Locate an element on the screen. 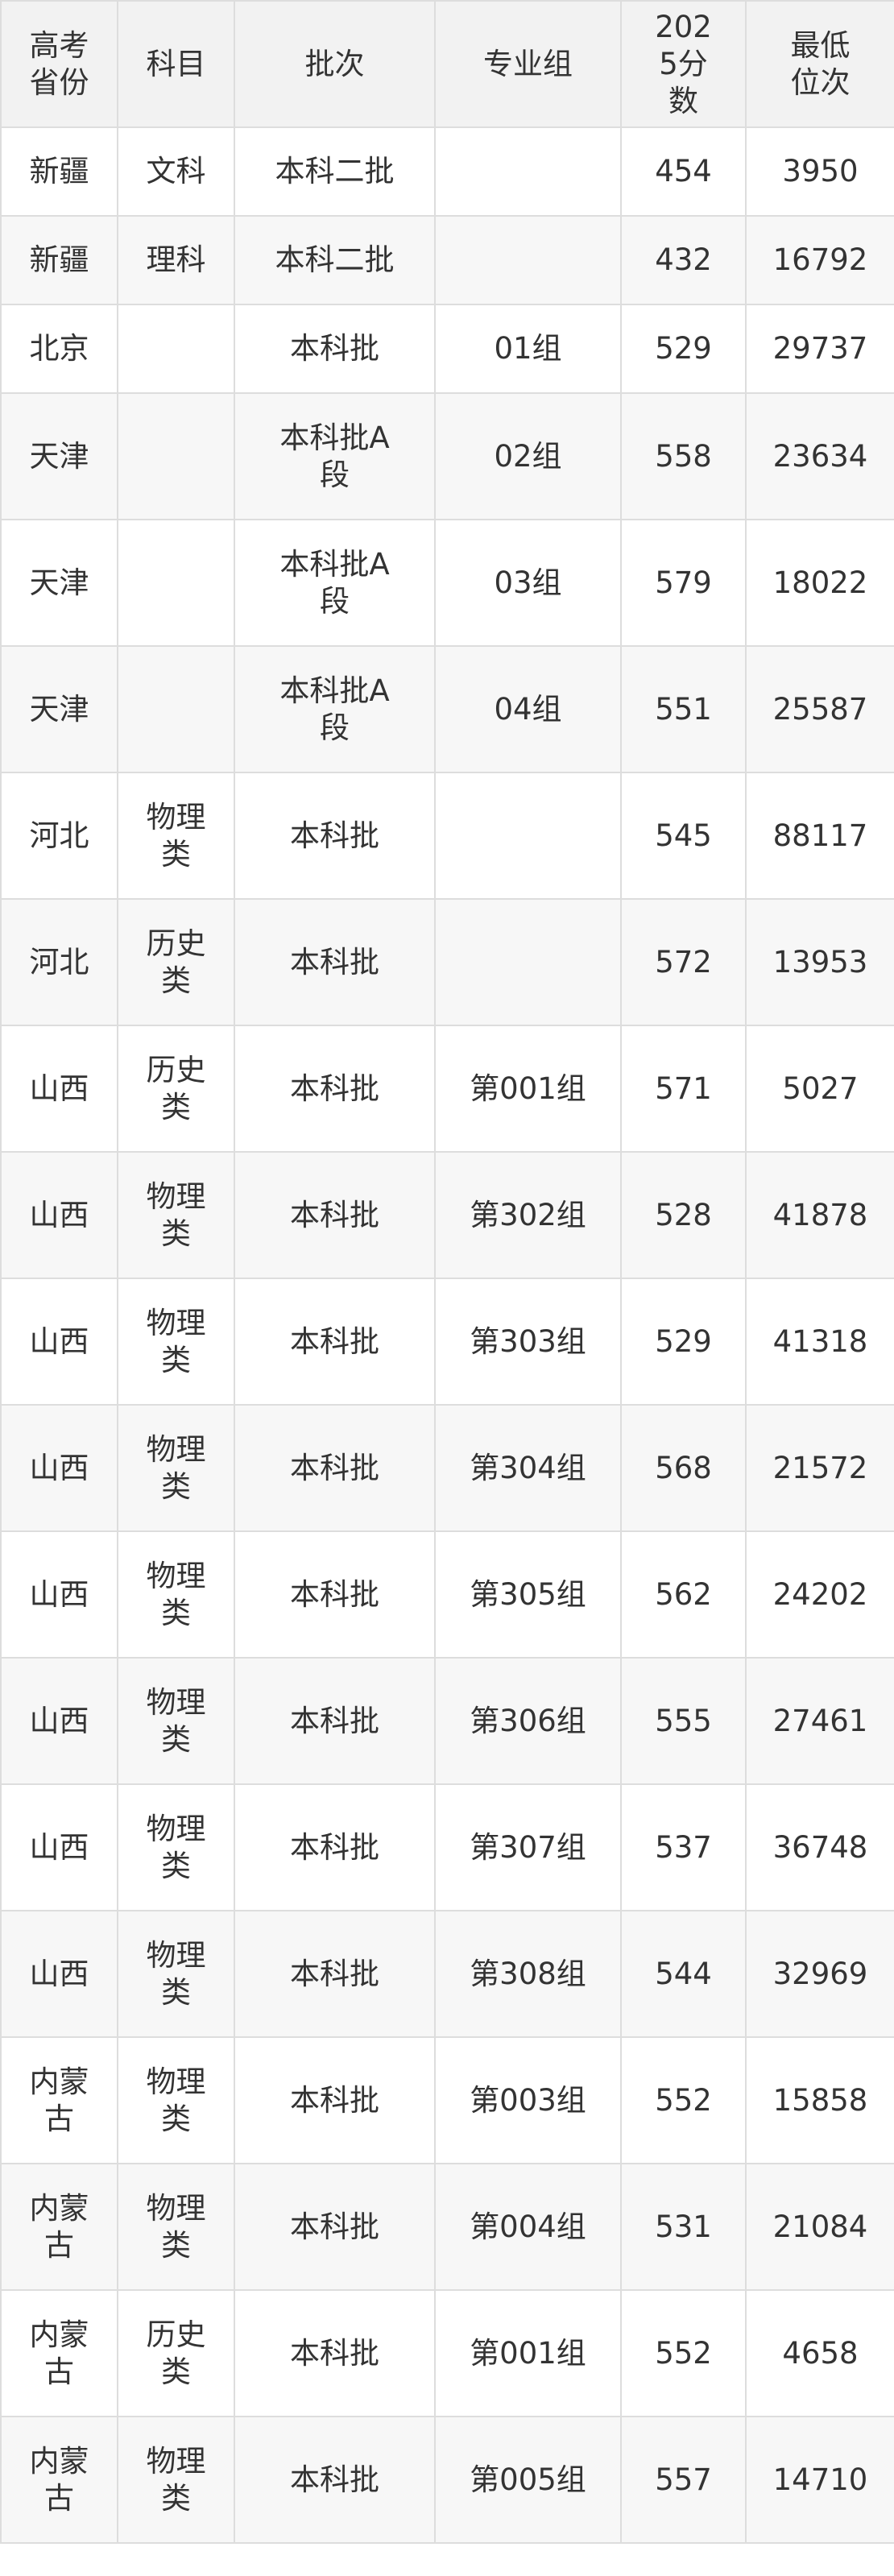  table-cell: 历史类 is located at coordinates (176, 1089).